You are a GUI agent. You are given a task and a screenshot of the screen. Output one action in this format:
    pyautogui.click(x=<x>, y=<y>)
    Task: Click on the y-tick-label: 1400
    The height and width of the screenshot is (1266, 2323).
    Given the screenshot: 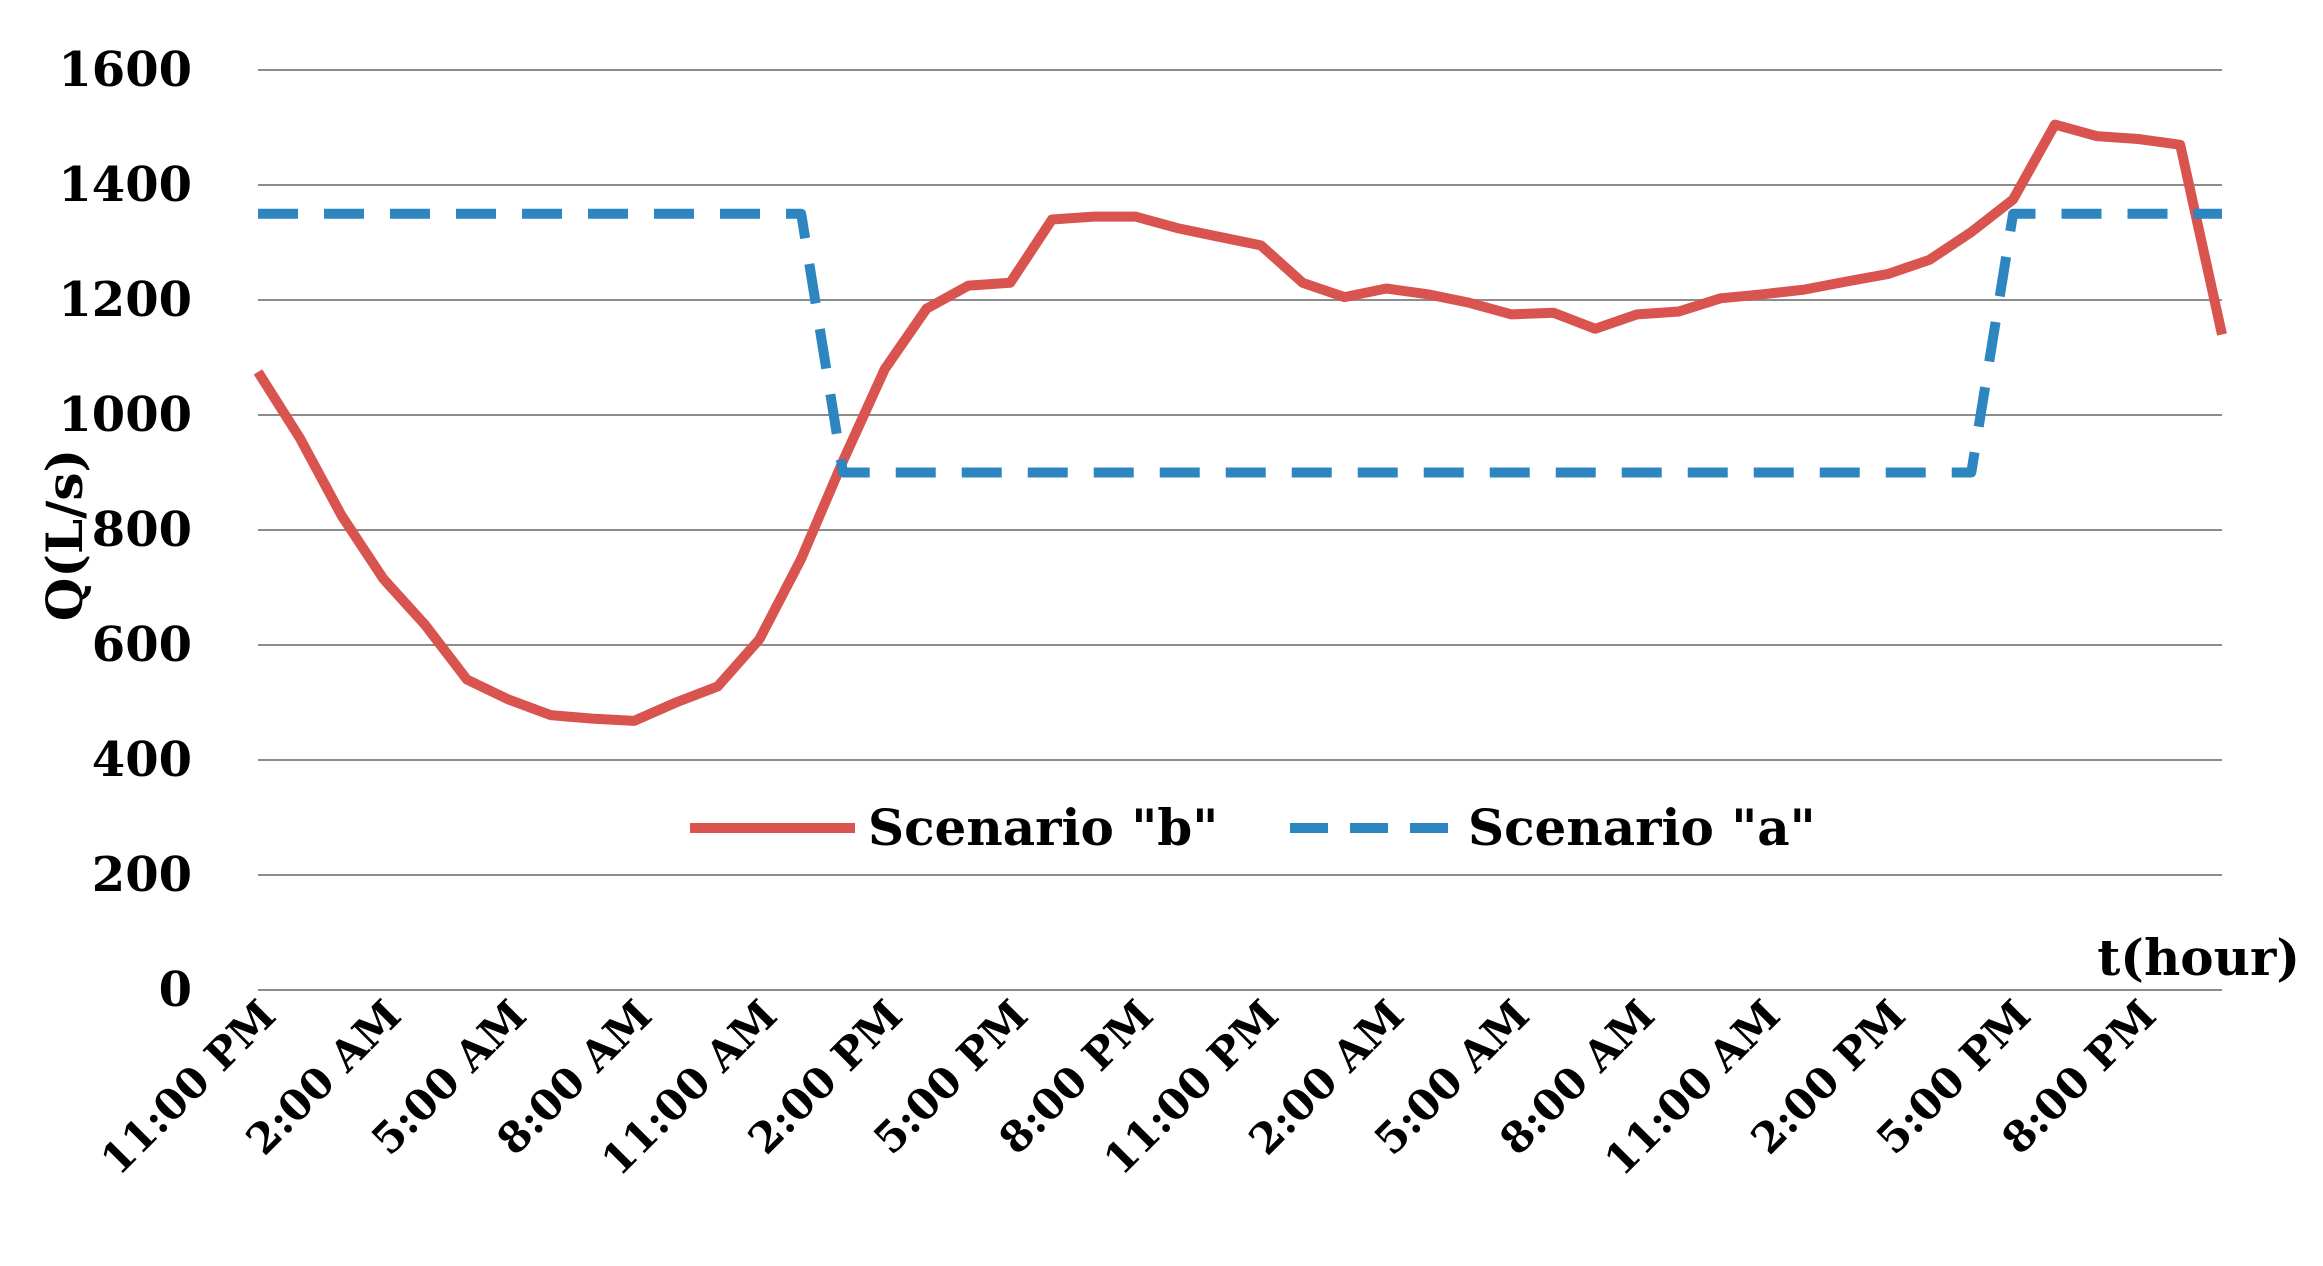 What is the action you would take?
    pyautogui.click(x=125, y=185)
    